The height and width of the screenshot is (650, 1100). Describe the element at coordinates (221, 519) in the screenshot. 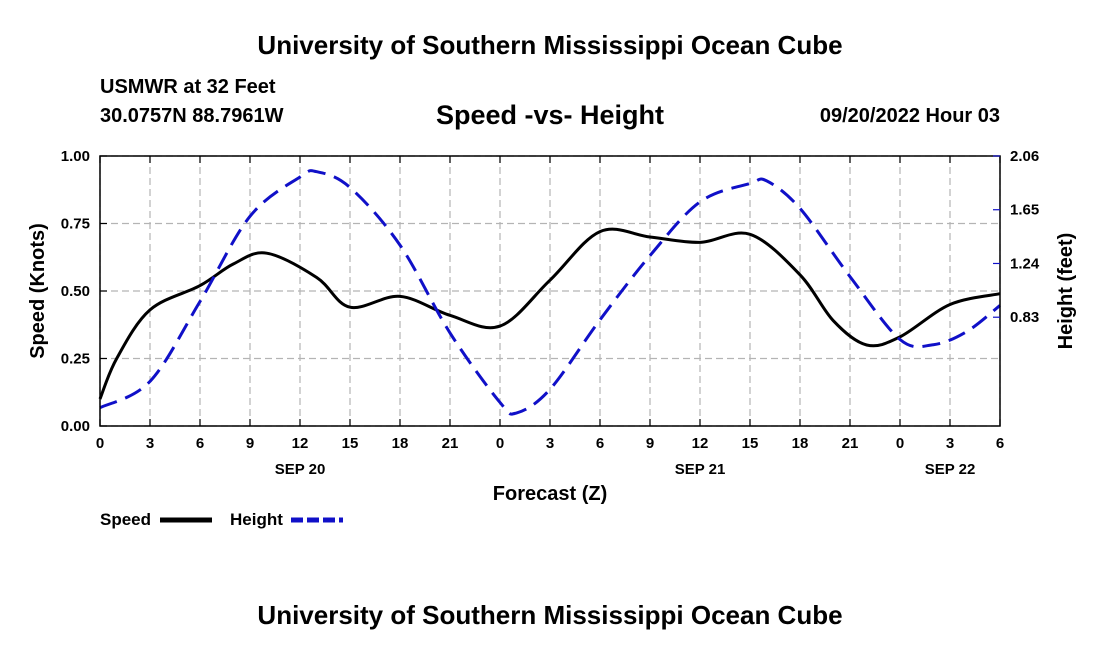

I see `legend: Speed Height` at that location.